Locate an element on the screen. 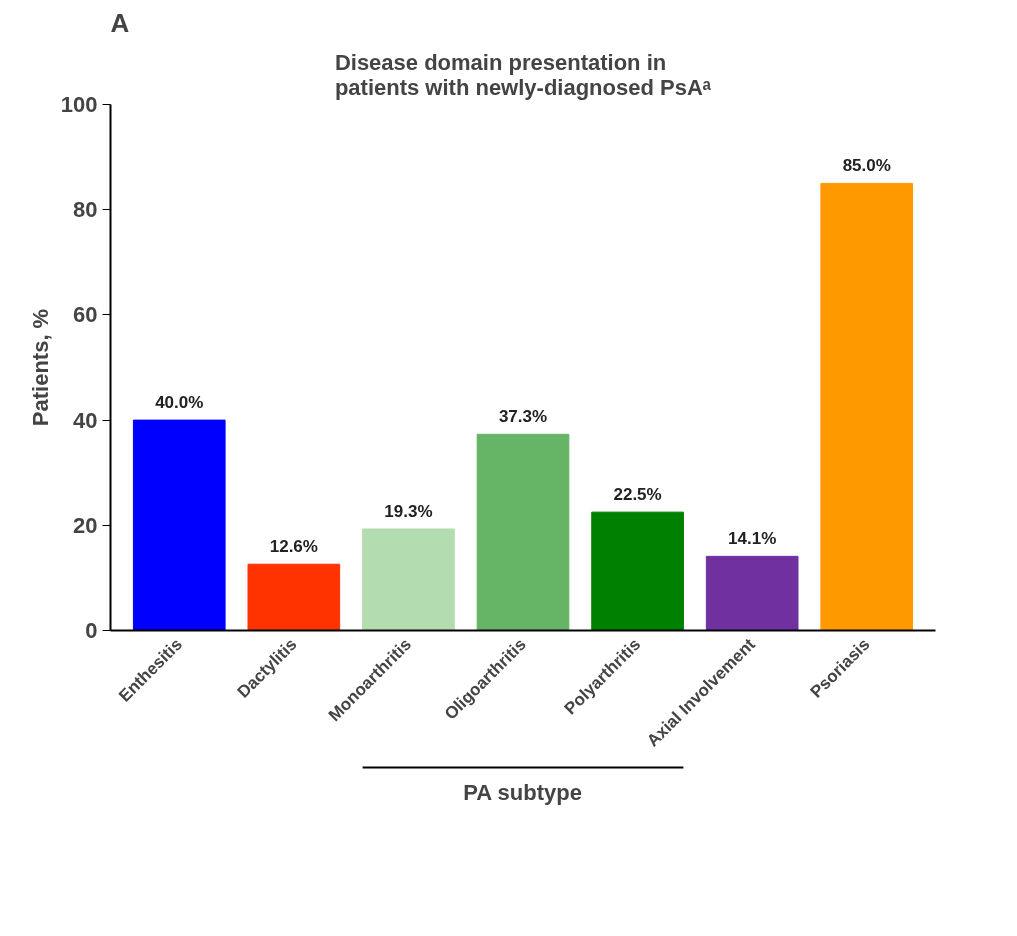 This screenshot has height=936, width=1017. data-label: 22.5% is located at coordinates (637, 495).